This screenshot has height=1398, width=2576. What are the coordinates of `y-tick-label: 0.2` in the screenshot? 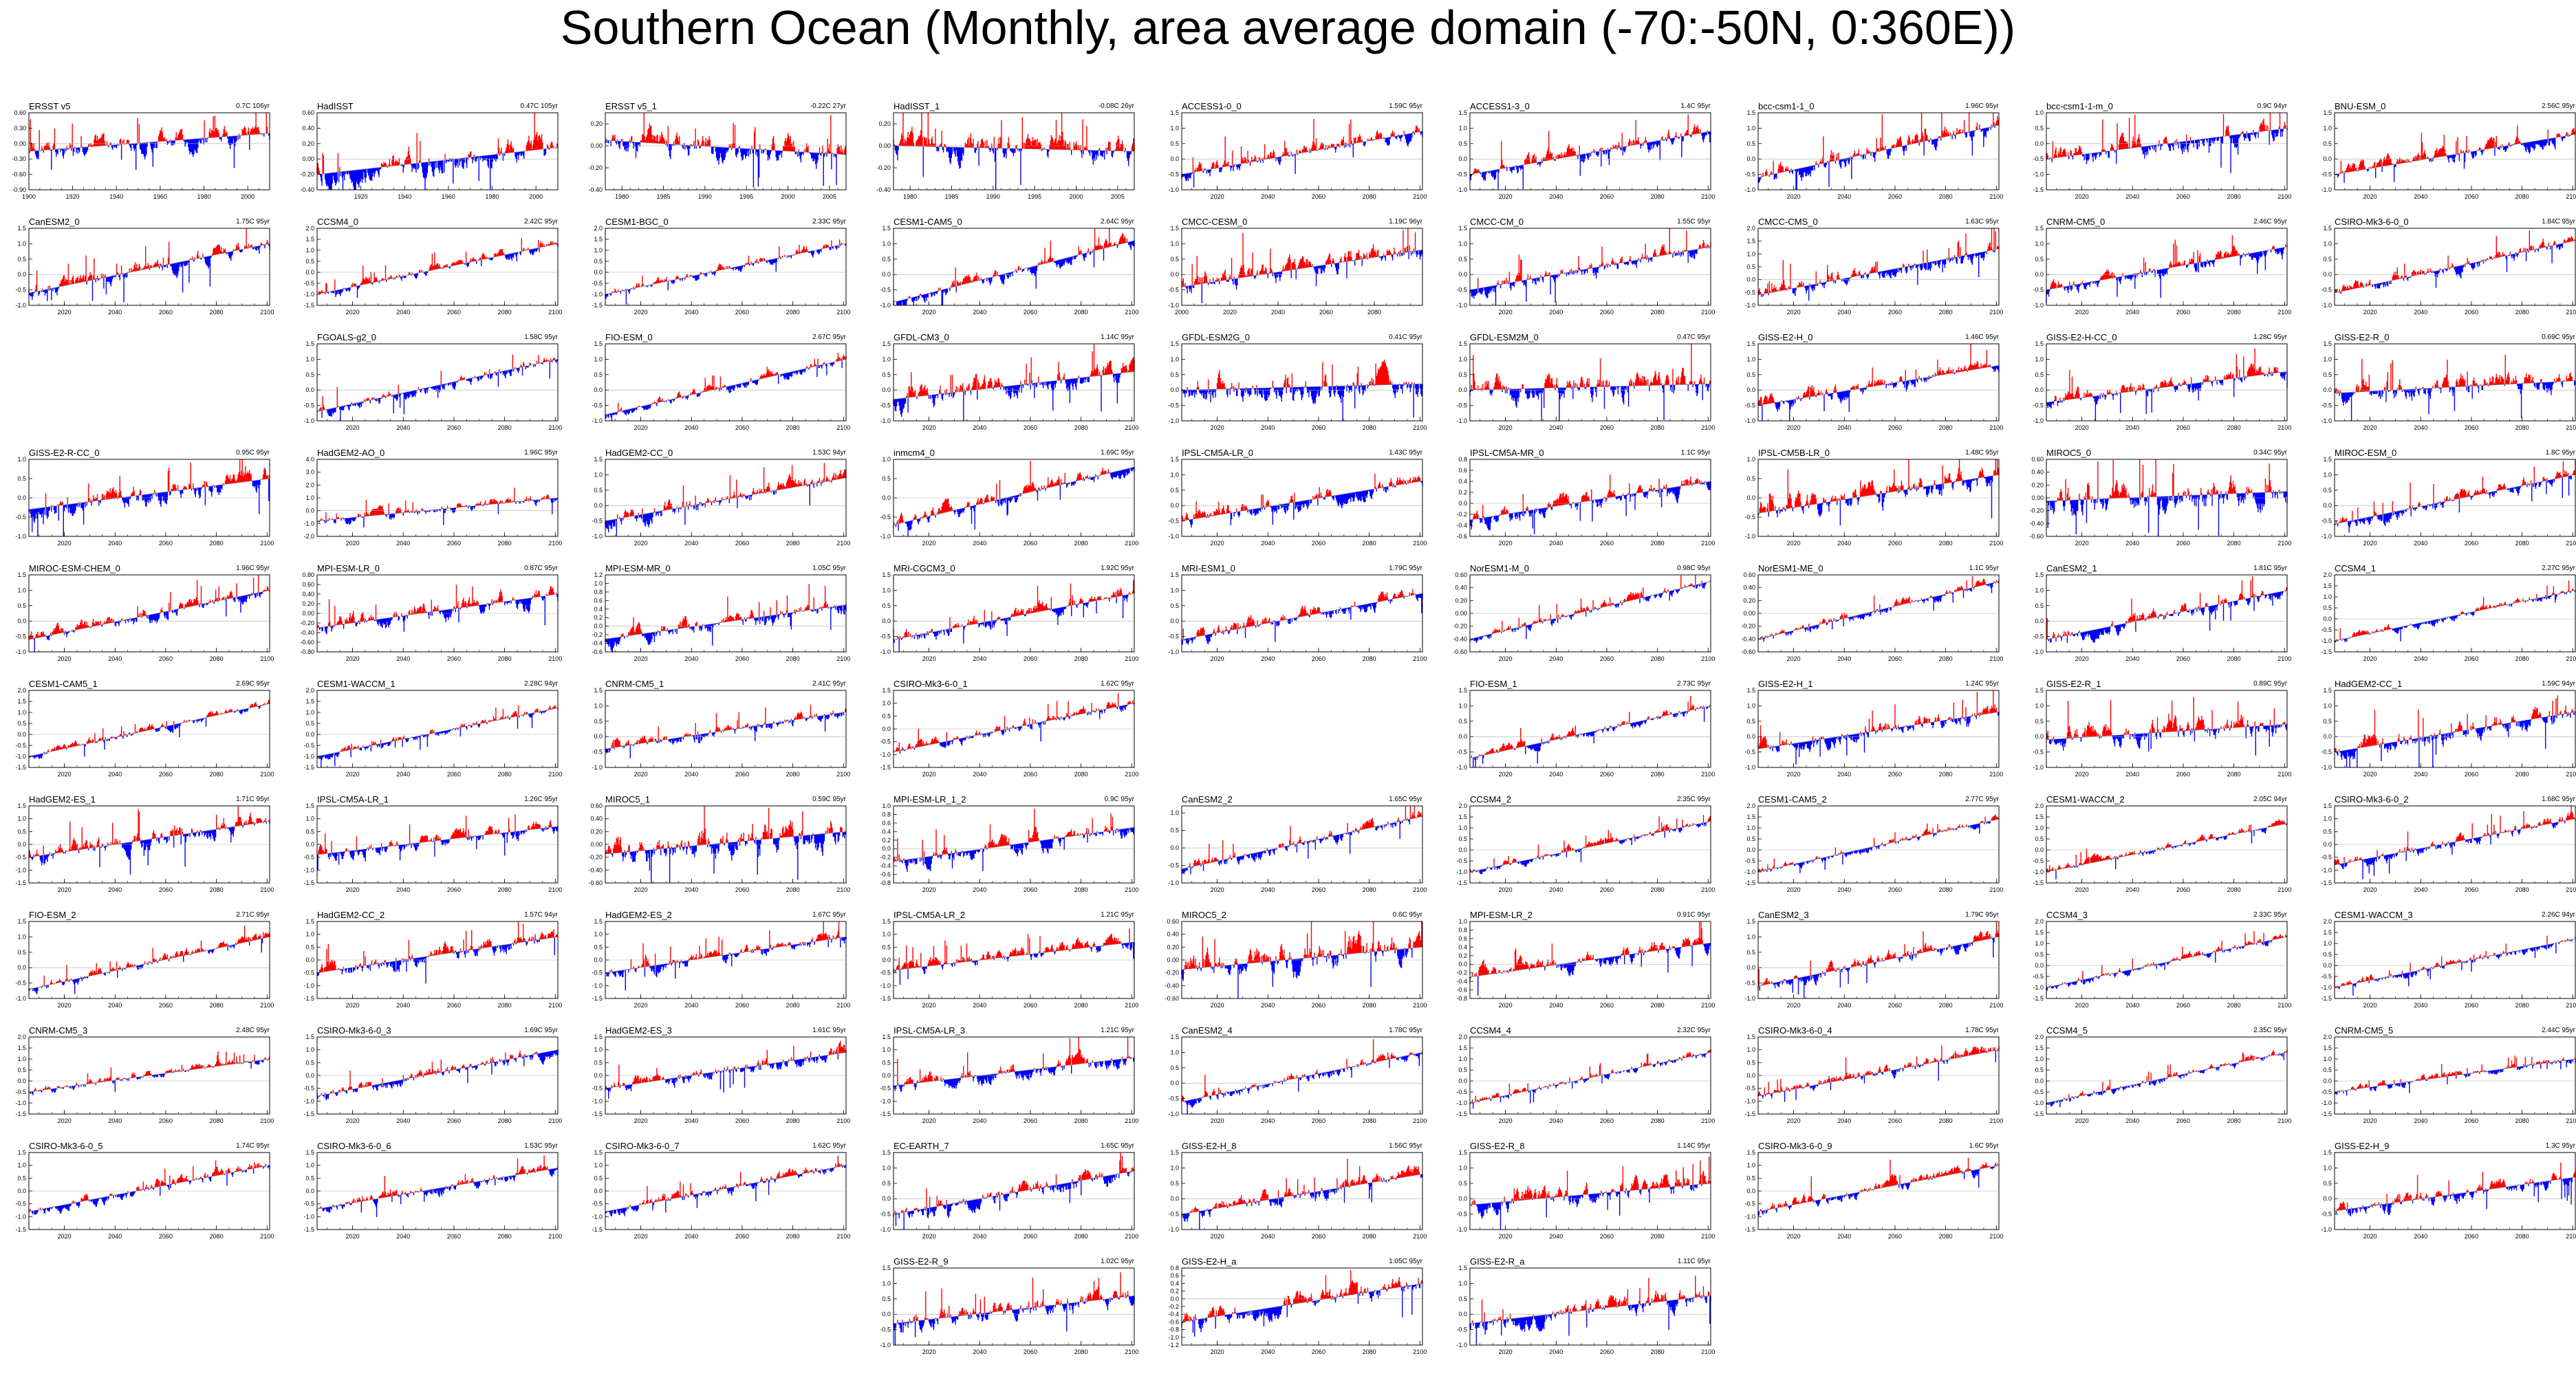 It's located at (886, 840).